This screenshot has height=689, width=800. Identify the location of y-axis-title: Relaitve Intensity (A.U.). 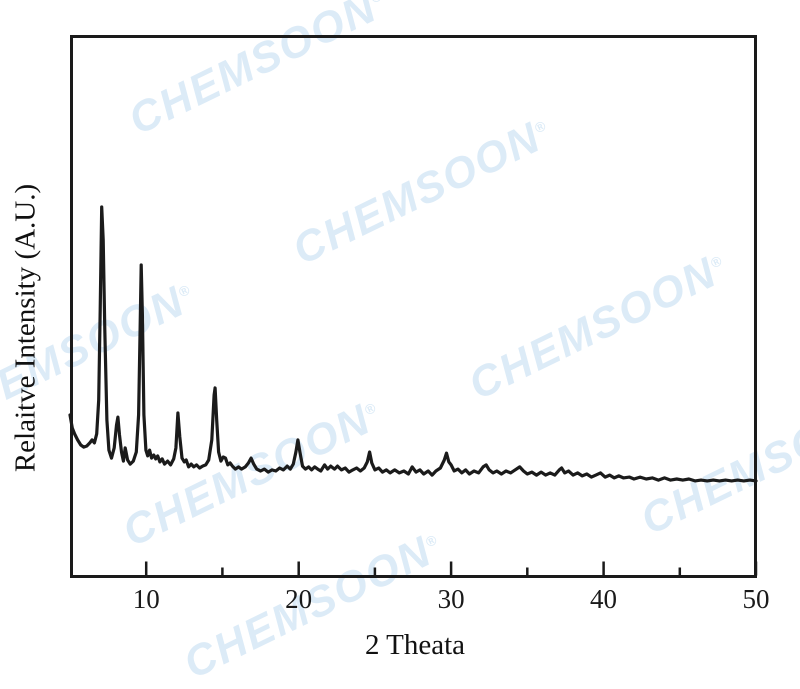
(25, 328).